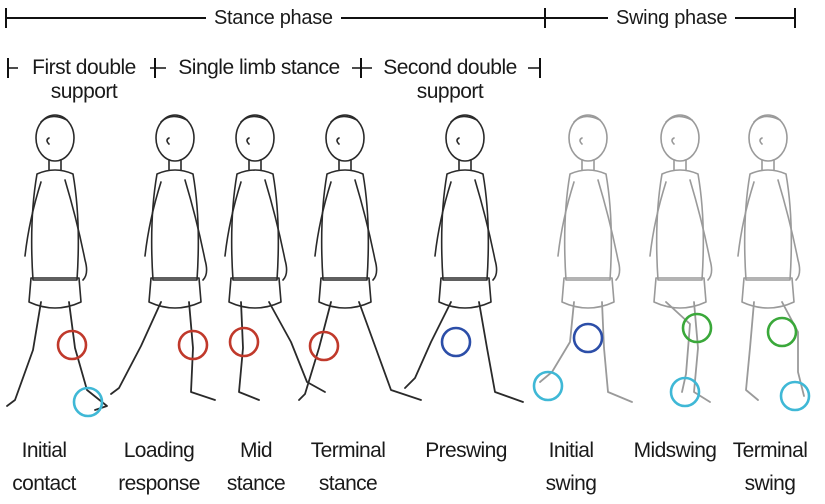 The image size is (825, 504). I want to click on phase-caption: Mid stance, so click(256, 467).